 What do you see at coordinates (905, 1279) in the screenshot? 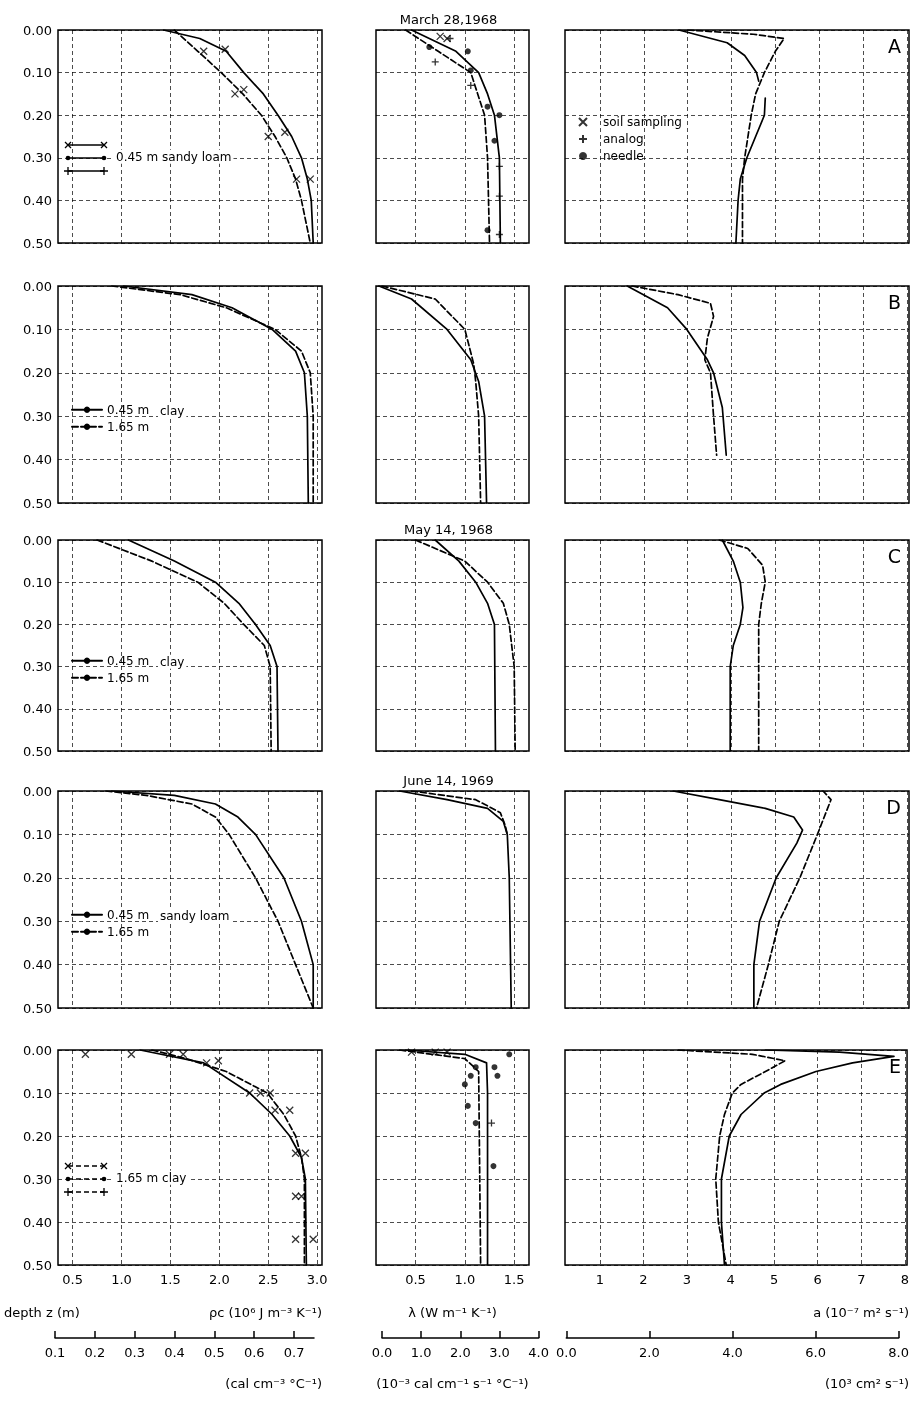
I see `x-tick-label: 8` at bounding box center [905, 1279].